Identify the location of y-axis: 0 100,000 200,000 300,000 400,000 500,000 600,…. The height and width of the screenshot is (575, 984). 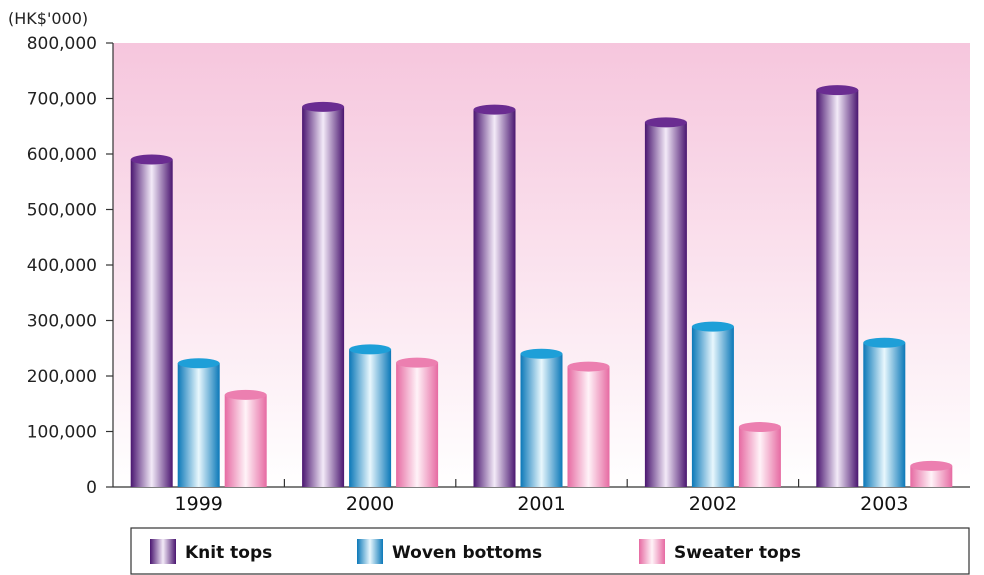
(70, 266).